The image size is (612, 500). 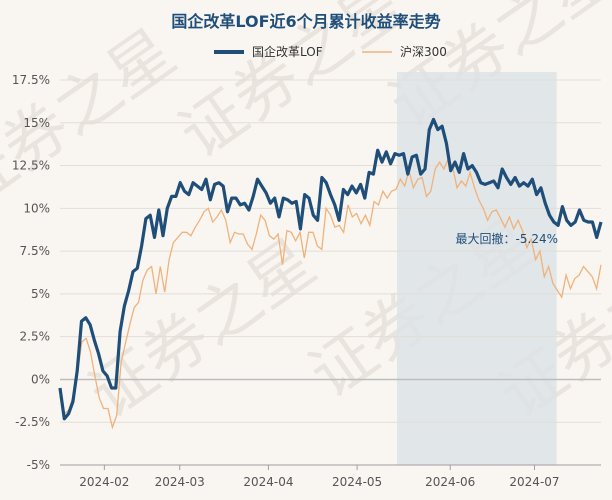 I want to click on y-tick-label: 2.5%, so click(x=35, y=337).